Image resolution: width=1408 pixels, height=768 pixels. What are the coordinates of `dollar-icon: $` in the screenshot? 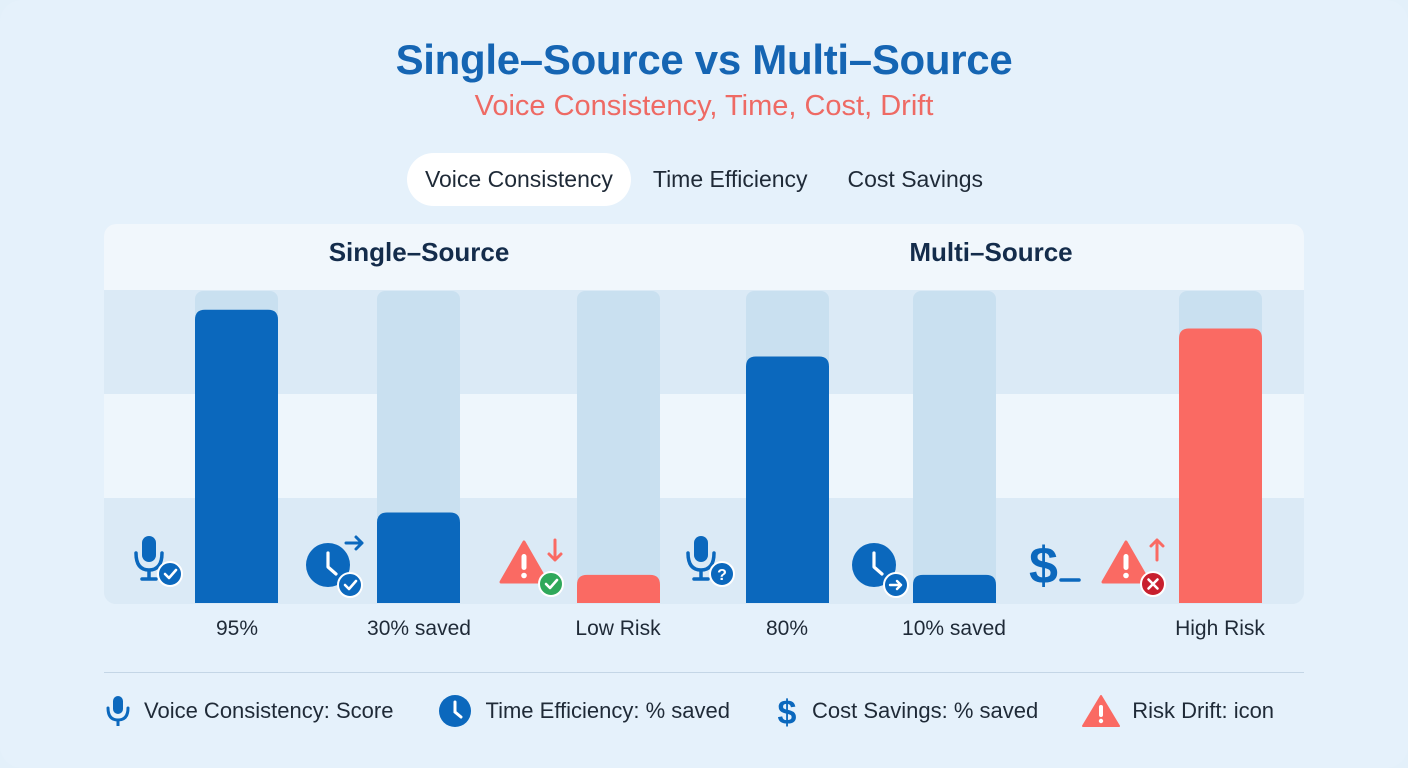 It's located at (787, 711).